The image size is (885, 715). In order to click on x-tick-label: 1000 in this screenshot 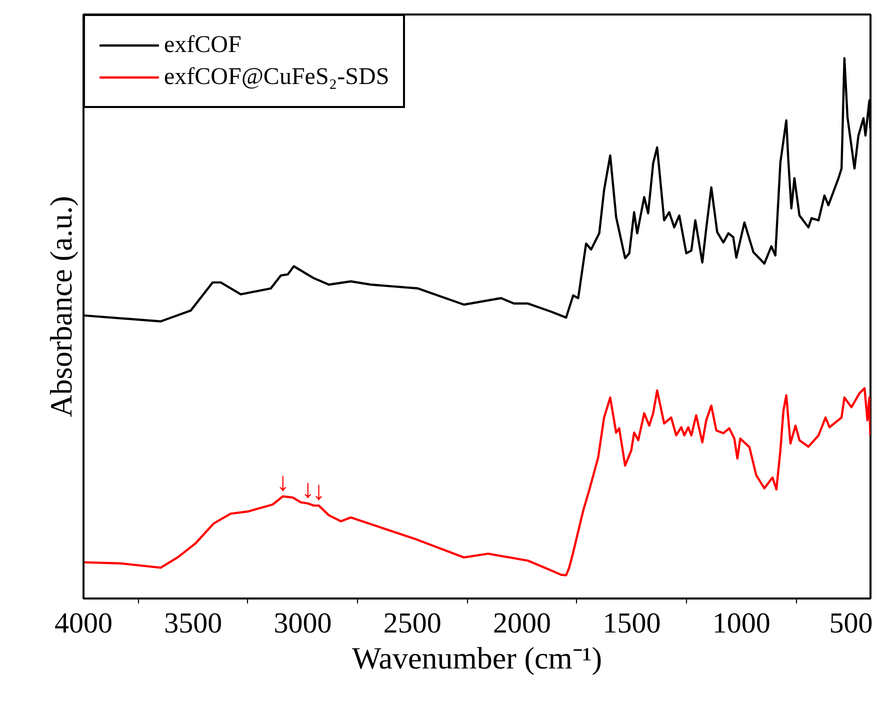, I will do `click(741, 624)`.